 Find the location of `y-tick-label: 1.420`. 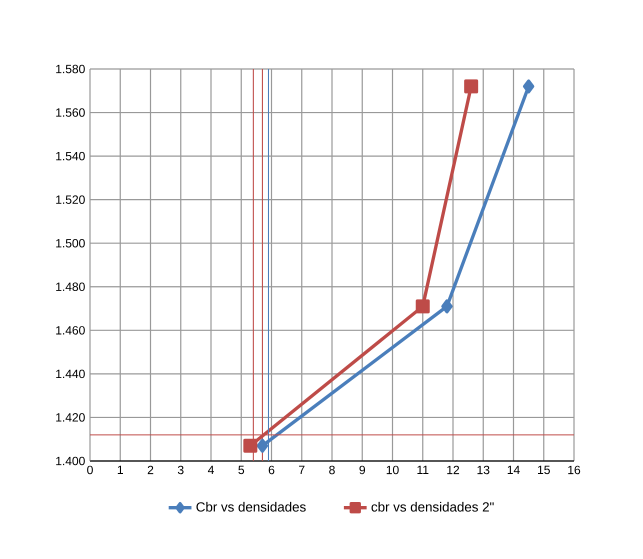

y-tick-label: 1.420 is located at coordinates (70, 417).